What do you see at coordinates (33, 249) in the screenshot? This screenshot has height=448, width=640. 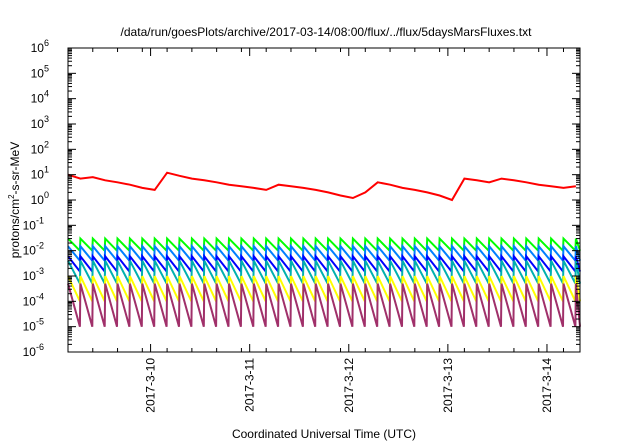 I see `y-tick-label: 10⁻²` at bounding box center [33, 249].